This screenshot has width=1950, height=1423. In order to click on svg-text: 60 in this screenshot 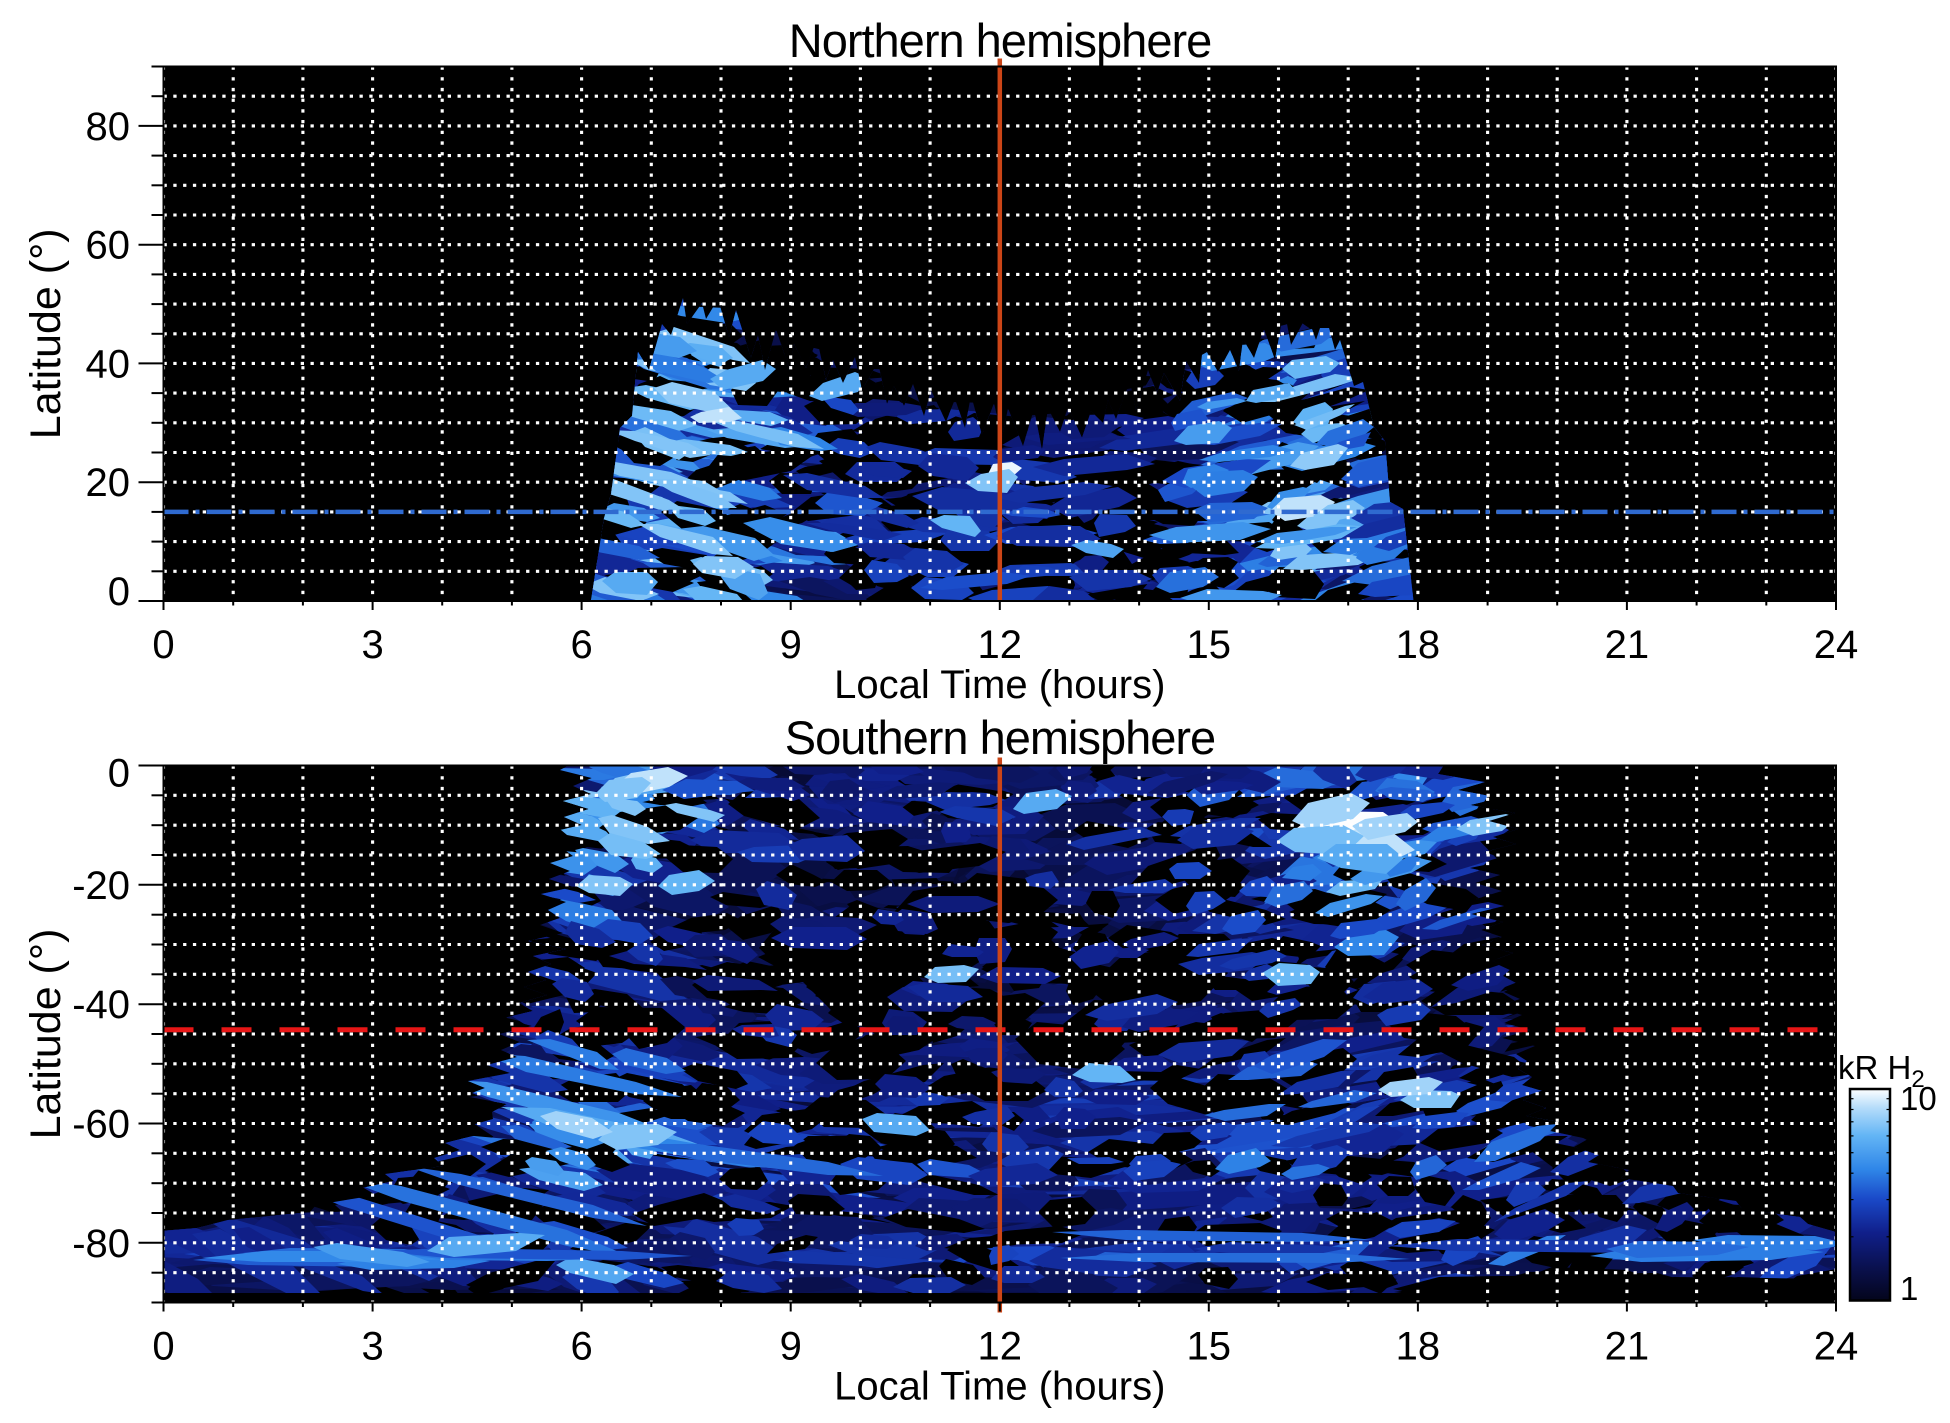, I will do `click(108, 246)`.